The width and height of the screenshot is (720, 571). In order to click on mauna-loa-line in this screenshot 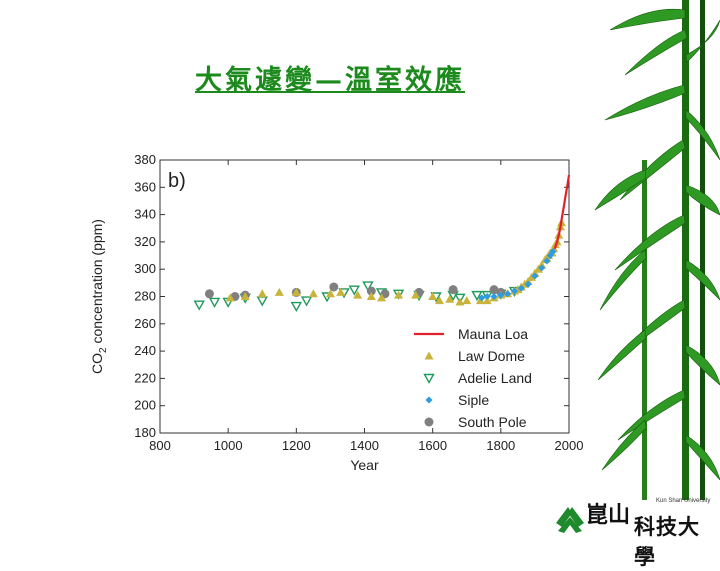, I will do `click(562, 212)`.